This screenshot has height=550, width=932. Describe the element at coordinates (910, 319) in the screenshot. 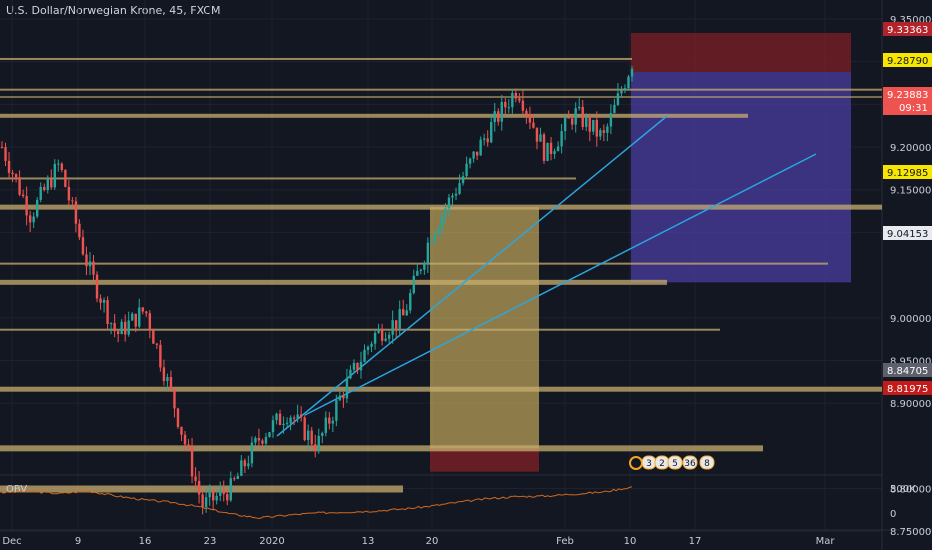

I see `price-tick-label: 9.00000` at that location.